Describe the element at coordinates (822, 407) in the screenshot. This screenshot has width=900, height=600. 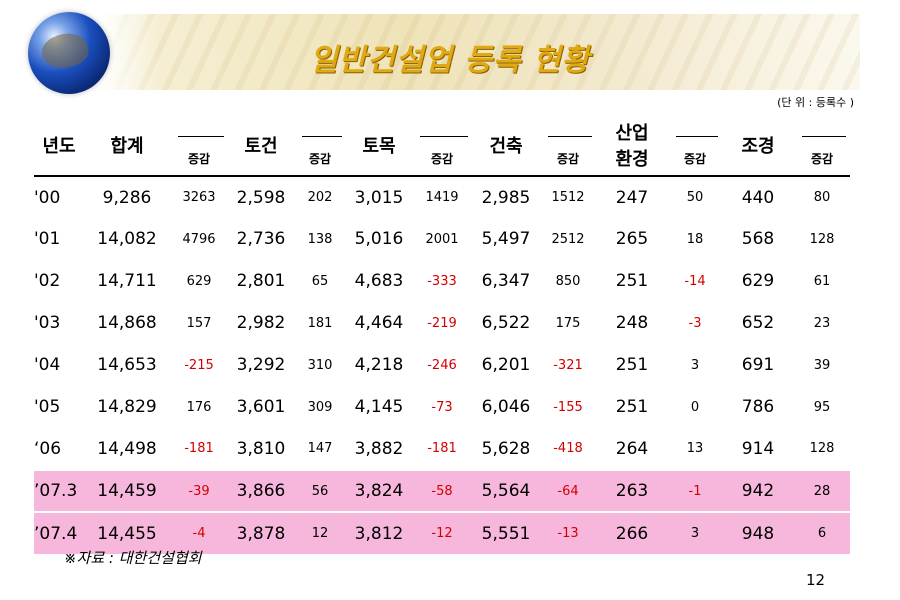
I see `change-cell: 95` at that location.